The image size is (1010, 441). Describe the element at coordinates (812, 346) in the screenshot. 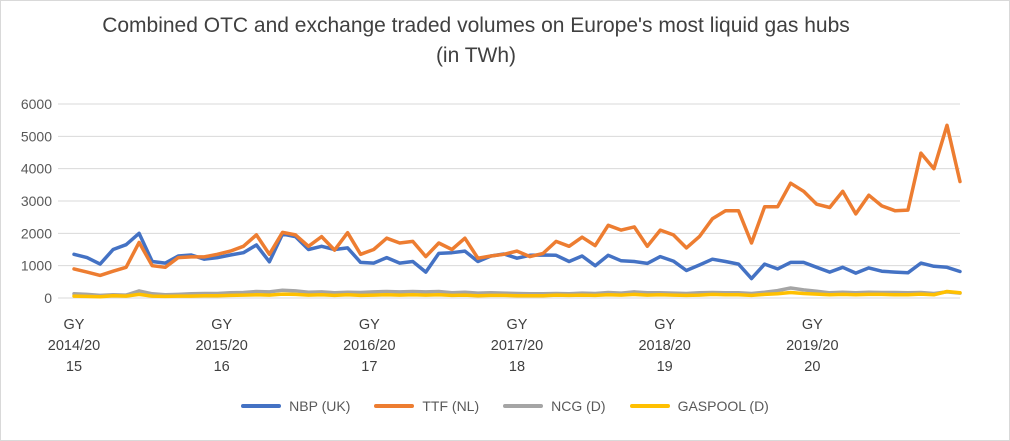

I see `x-tick-label: 2019/20` at that location.